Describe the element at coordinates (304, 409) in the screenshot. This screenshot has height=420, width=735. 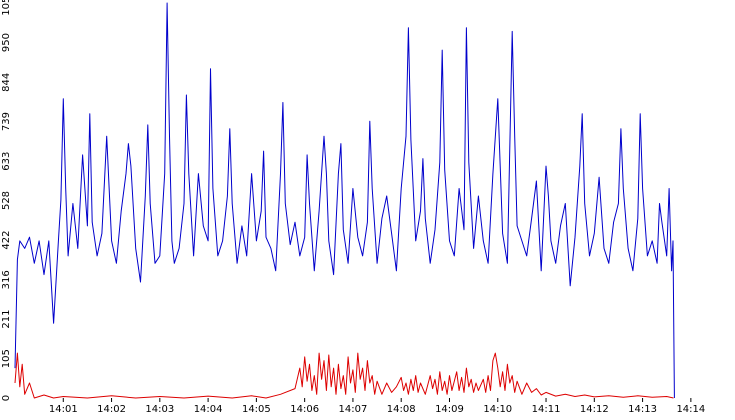
I see `x-tick-label: 14:06` at that location.